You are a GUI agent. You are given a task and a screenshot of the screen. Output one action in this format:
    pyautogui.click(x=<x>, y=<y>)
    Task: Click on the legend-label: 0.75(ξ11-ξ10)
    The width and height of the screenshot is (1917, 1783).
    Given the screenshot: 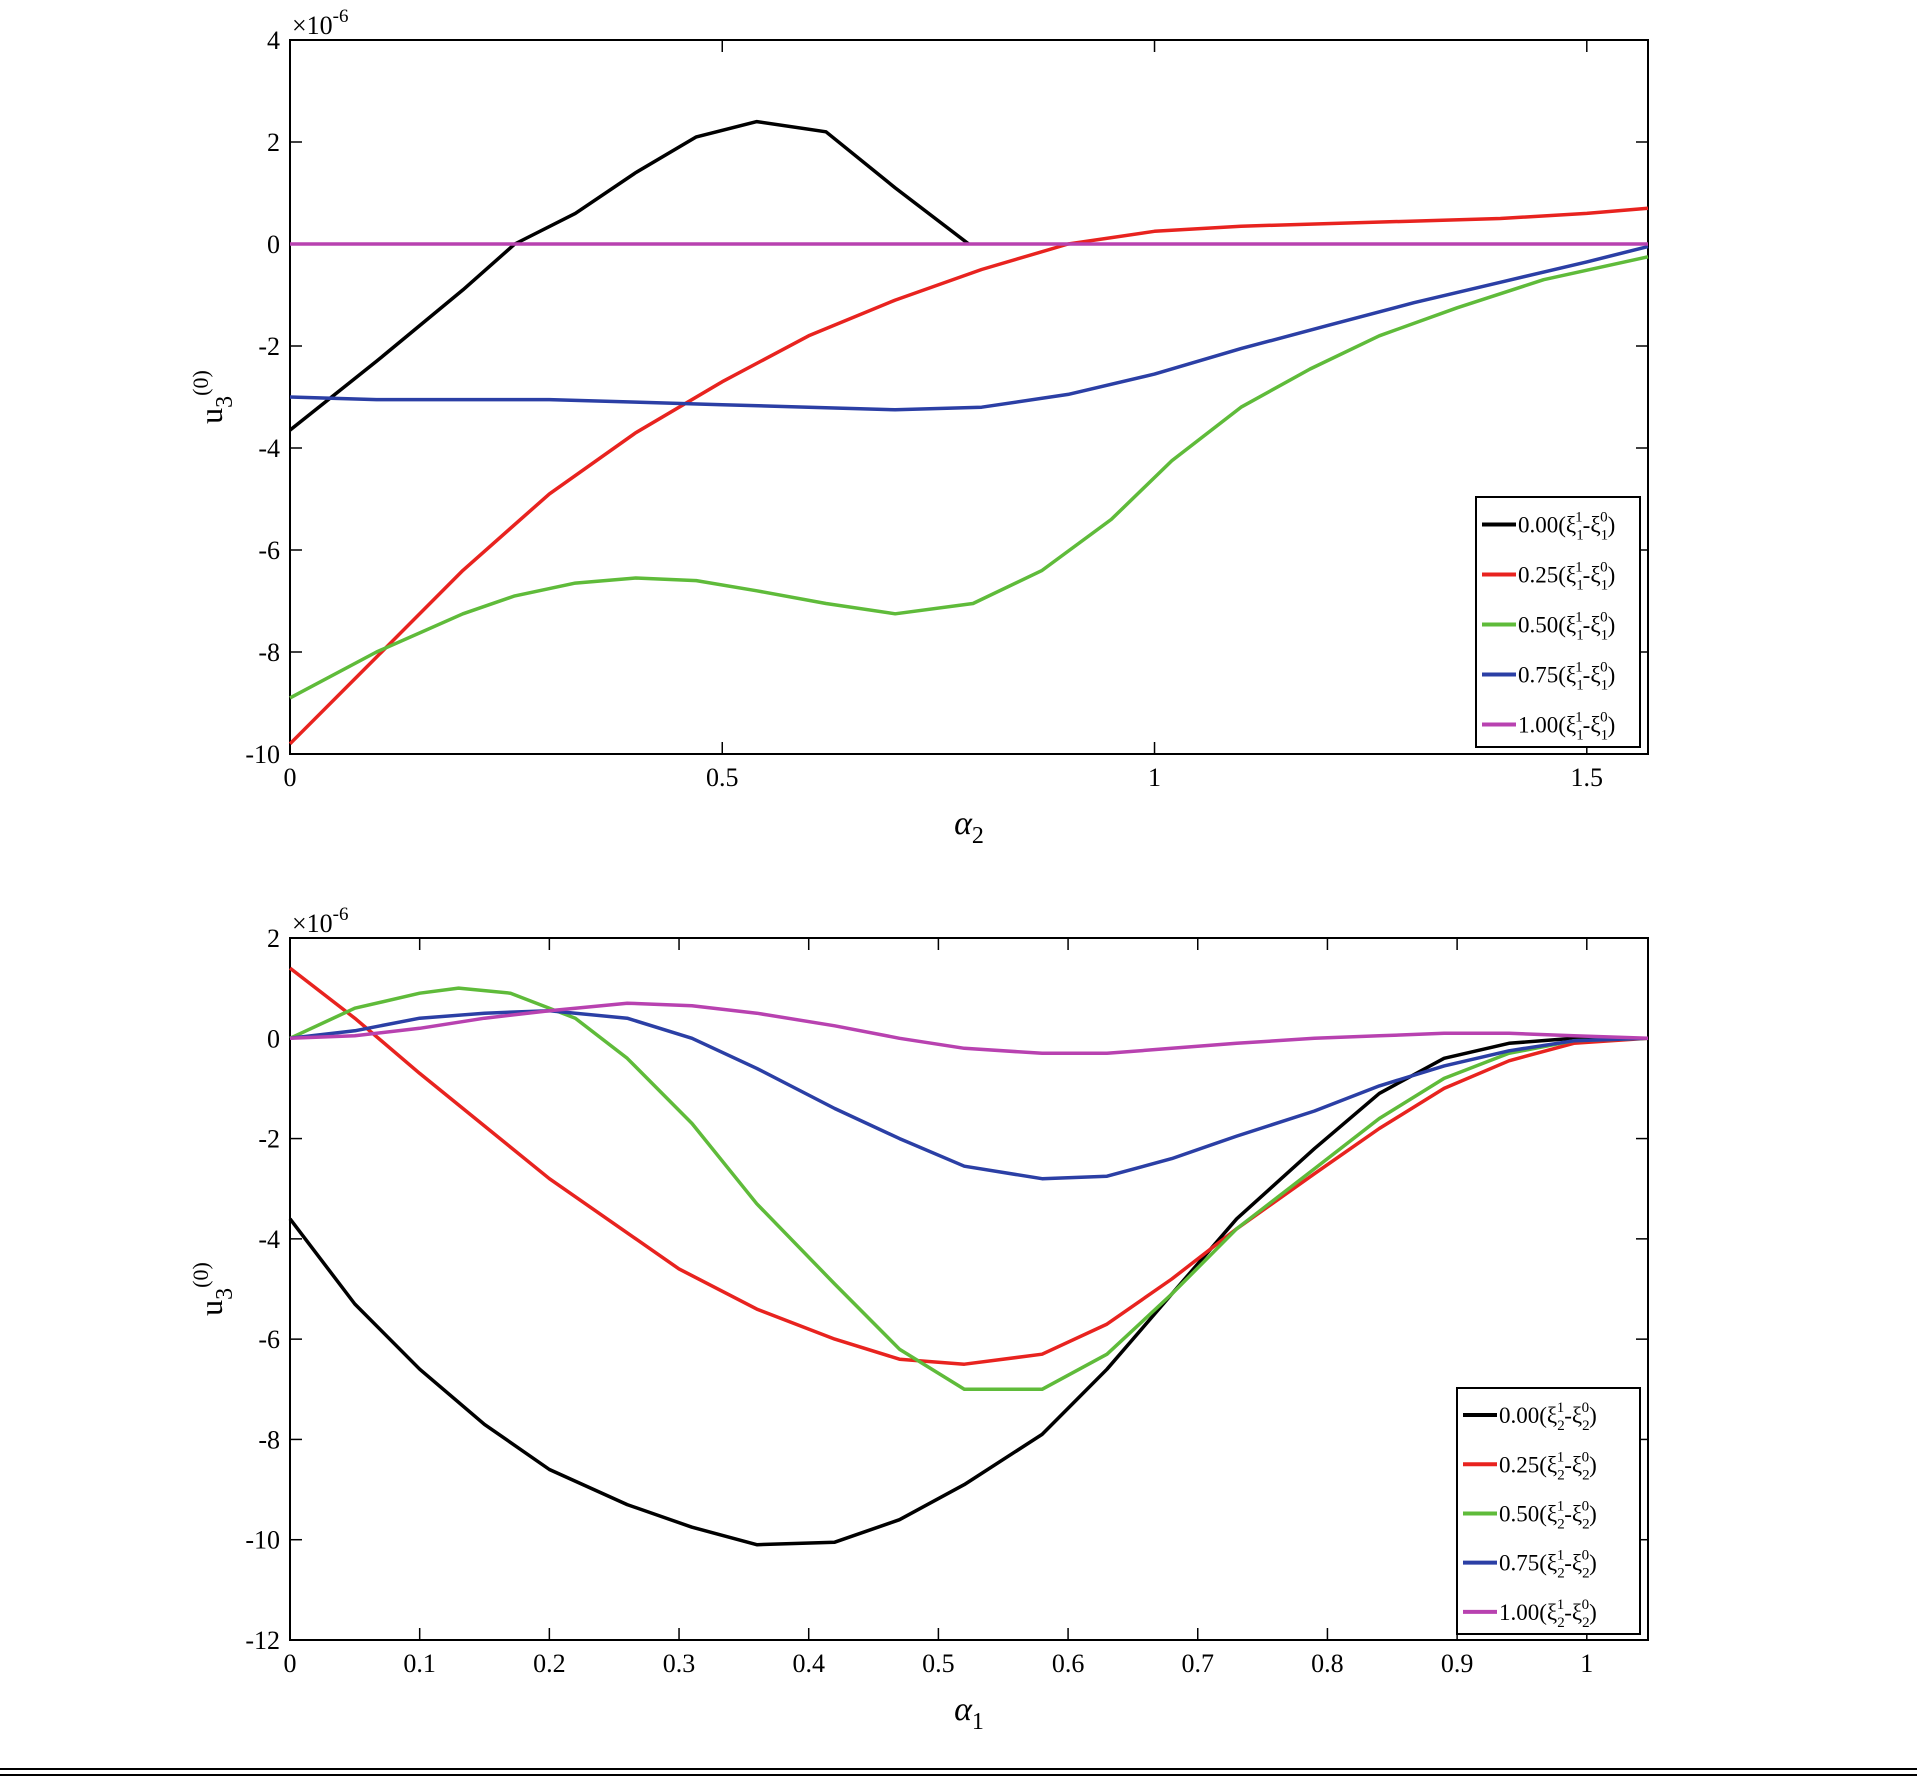 What is the action you would take?
    pyautogui.click(x=1566, y=677)
    